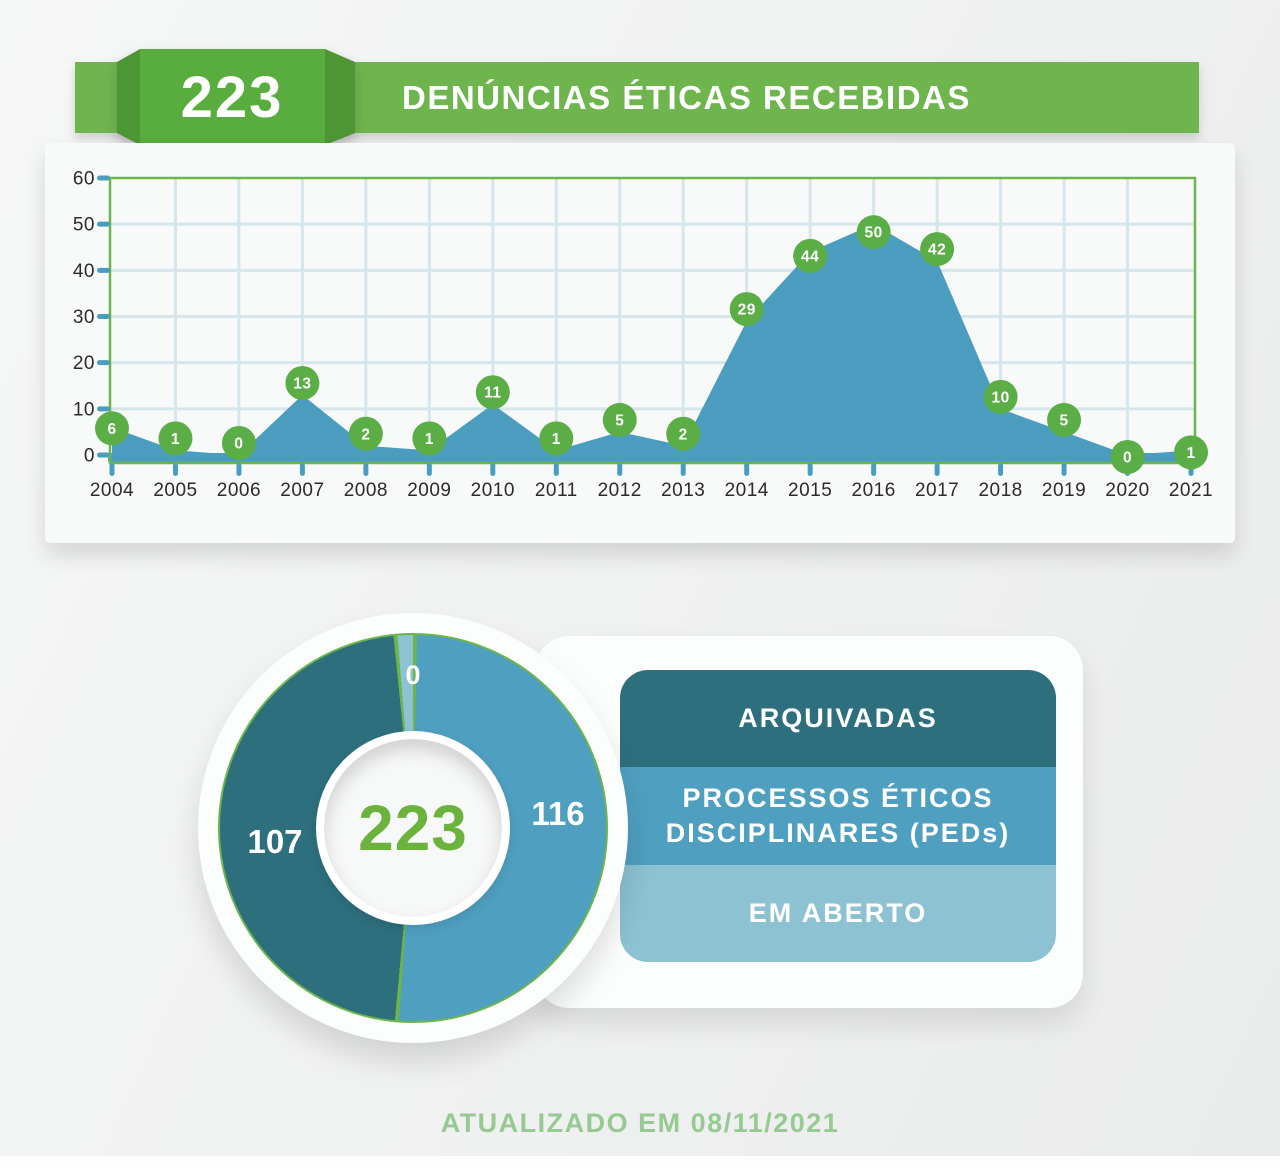 The height and width of the screenshot is (1168, 1280). Describe the element at coordinates (747, 490) in the screenshot. I see `year-label: 2014` at that location.